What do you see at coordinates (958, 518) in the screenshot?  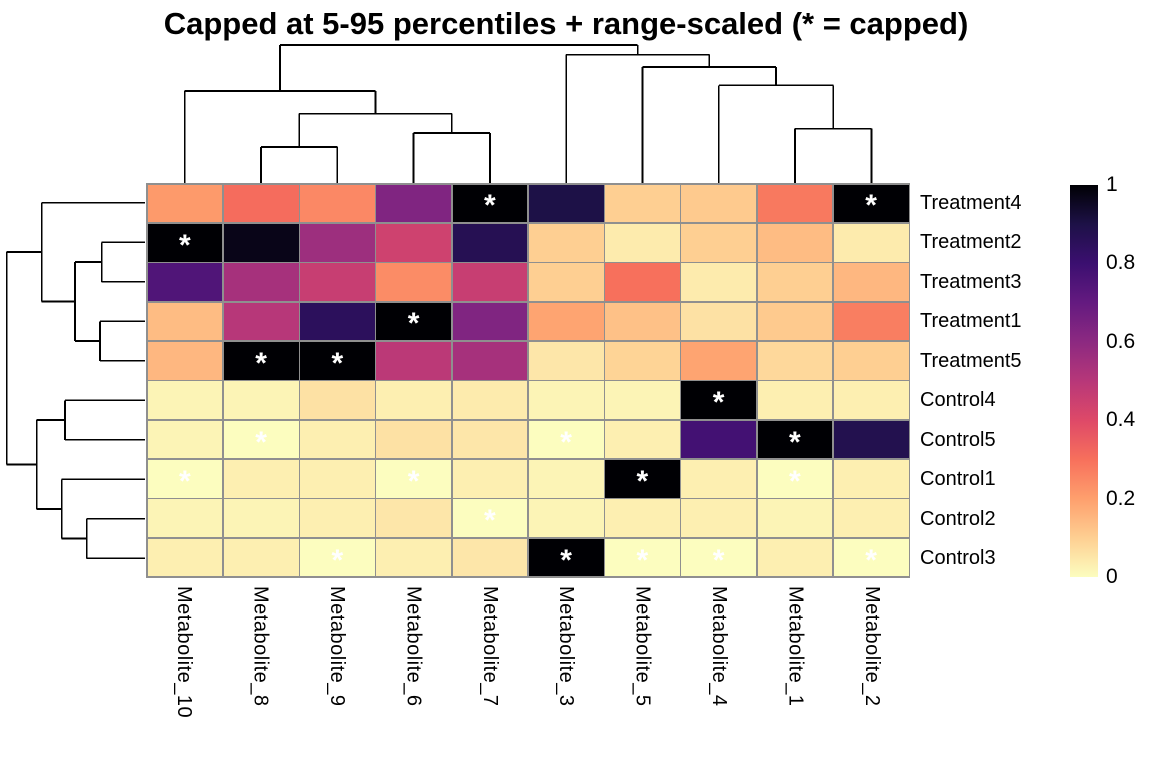 I see `row-label: Control2` at bounding box center [958, 518].